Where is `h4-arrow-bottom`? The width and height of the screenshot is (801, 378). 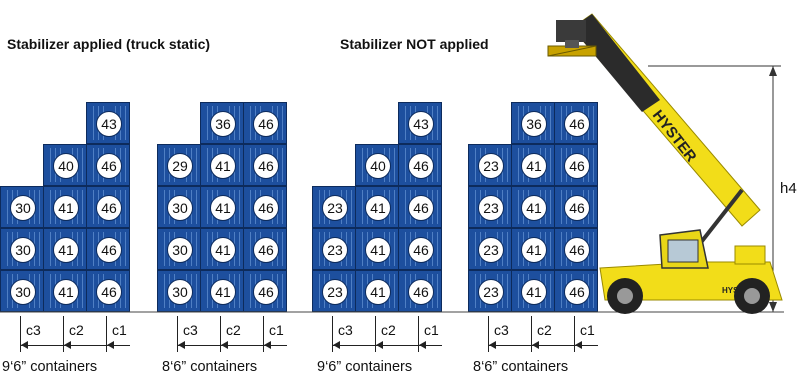
h4-arrow-bottom is located at coordinates (773, 307).